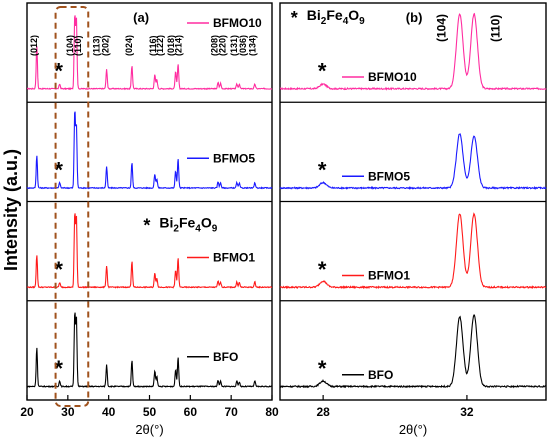 This screenshot has height=444, width=550. I want to click on hkl-label: (134), so click(253, 45).